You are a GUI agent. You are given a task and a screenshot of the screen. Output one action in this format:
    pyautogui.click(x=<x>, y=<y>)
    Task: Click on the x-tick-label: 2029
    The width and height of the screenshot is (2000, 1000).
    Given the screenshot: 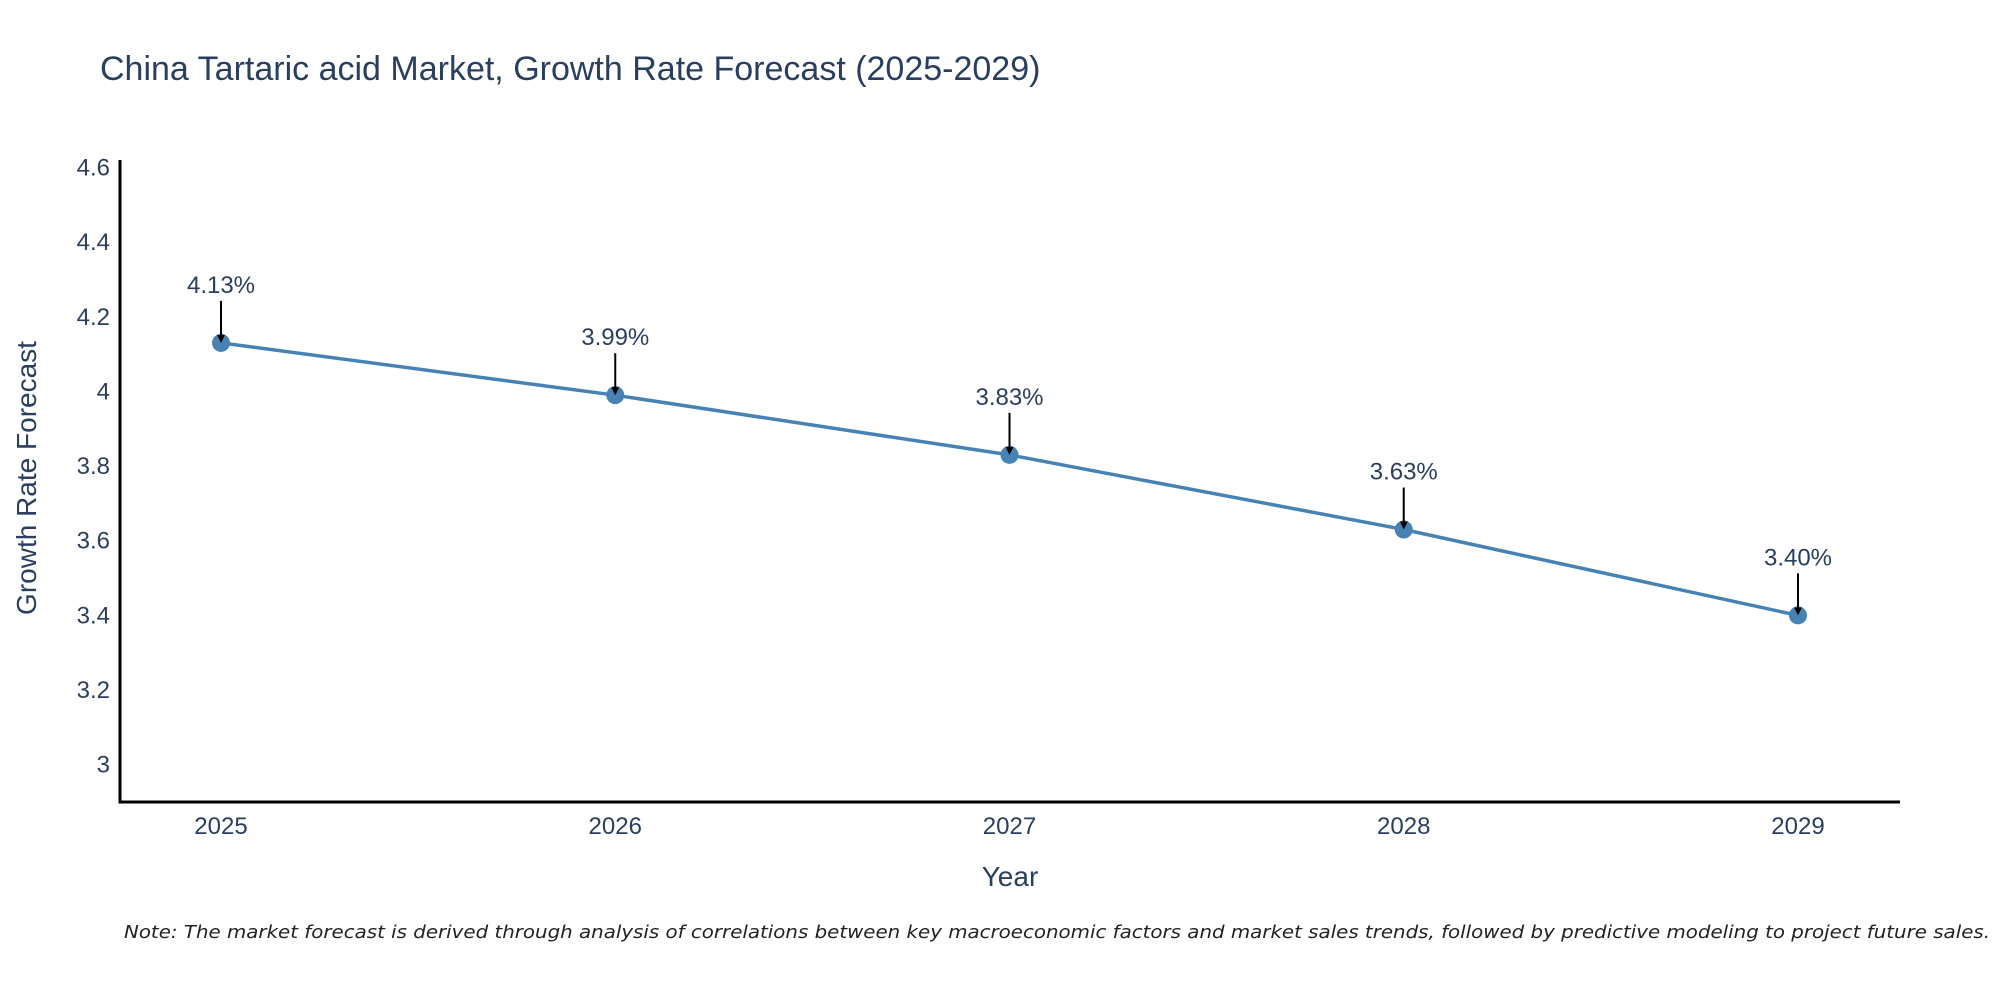 What is the action you would take?
    pyautogui.click(x=1797, y=826)
    